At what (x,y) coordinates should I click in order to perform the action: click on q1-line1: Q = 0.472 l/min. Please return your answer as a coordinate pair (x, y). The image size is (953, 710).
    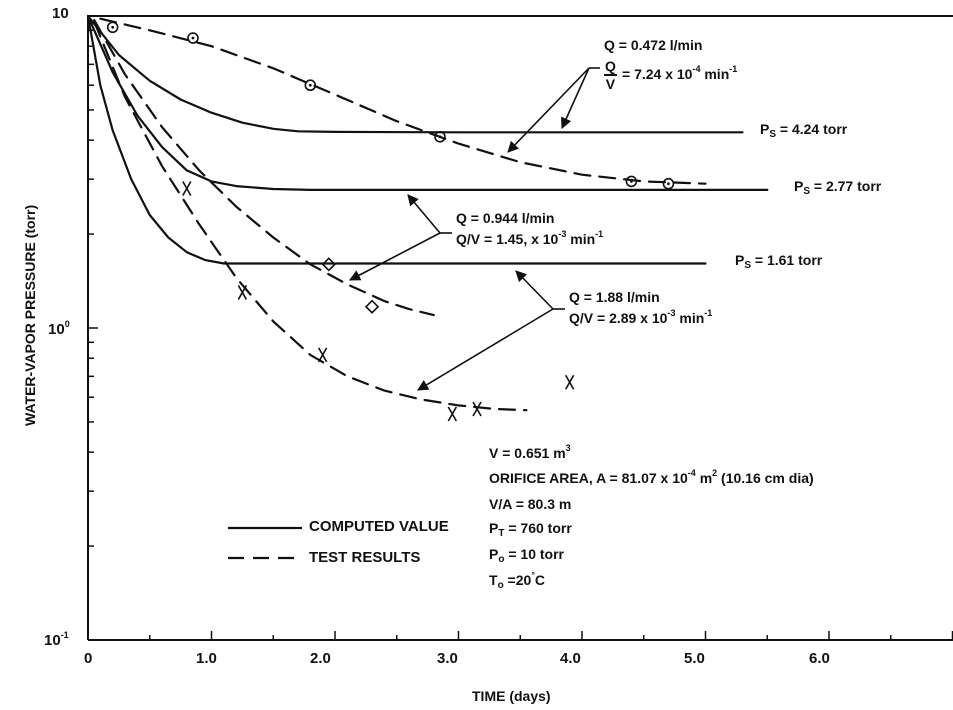
    Looking at the image, I should click on (653, 45).